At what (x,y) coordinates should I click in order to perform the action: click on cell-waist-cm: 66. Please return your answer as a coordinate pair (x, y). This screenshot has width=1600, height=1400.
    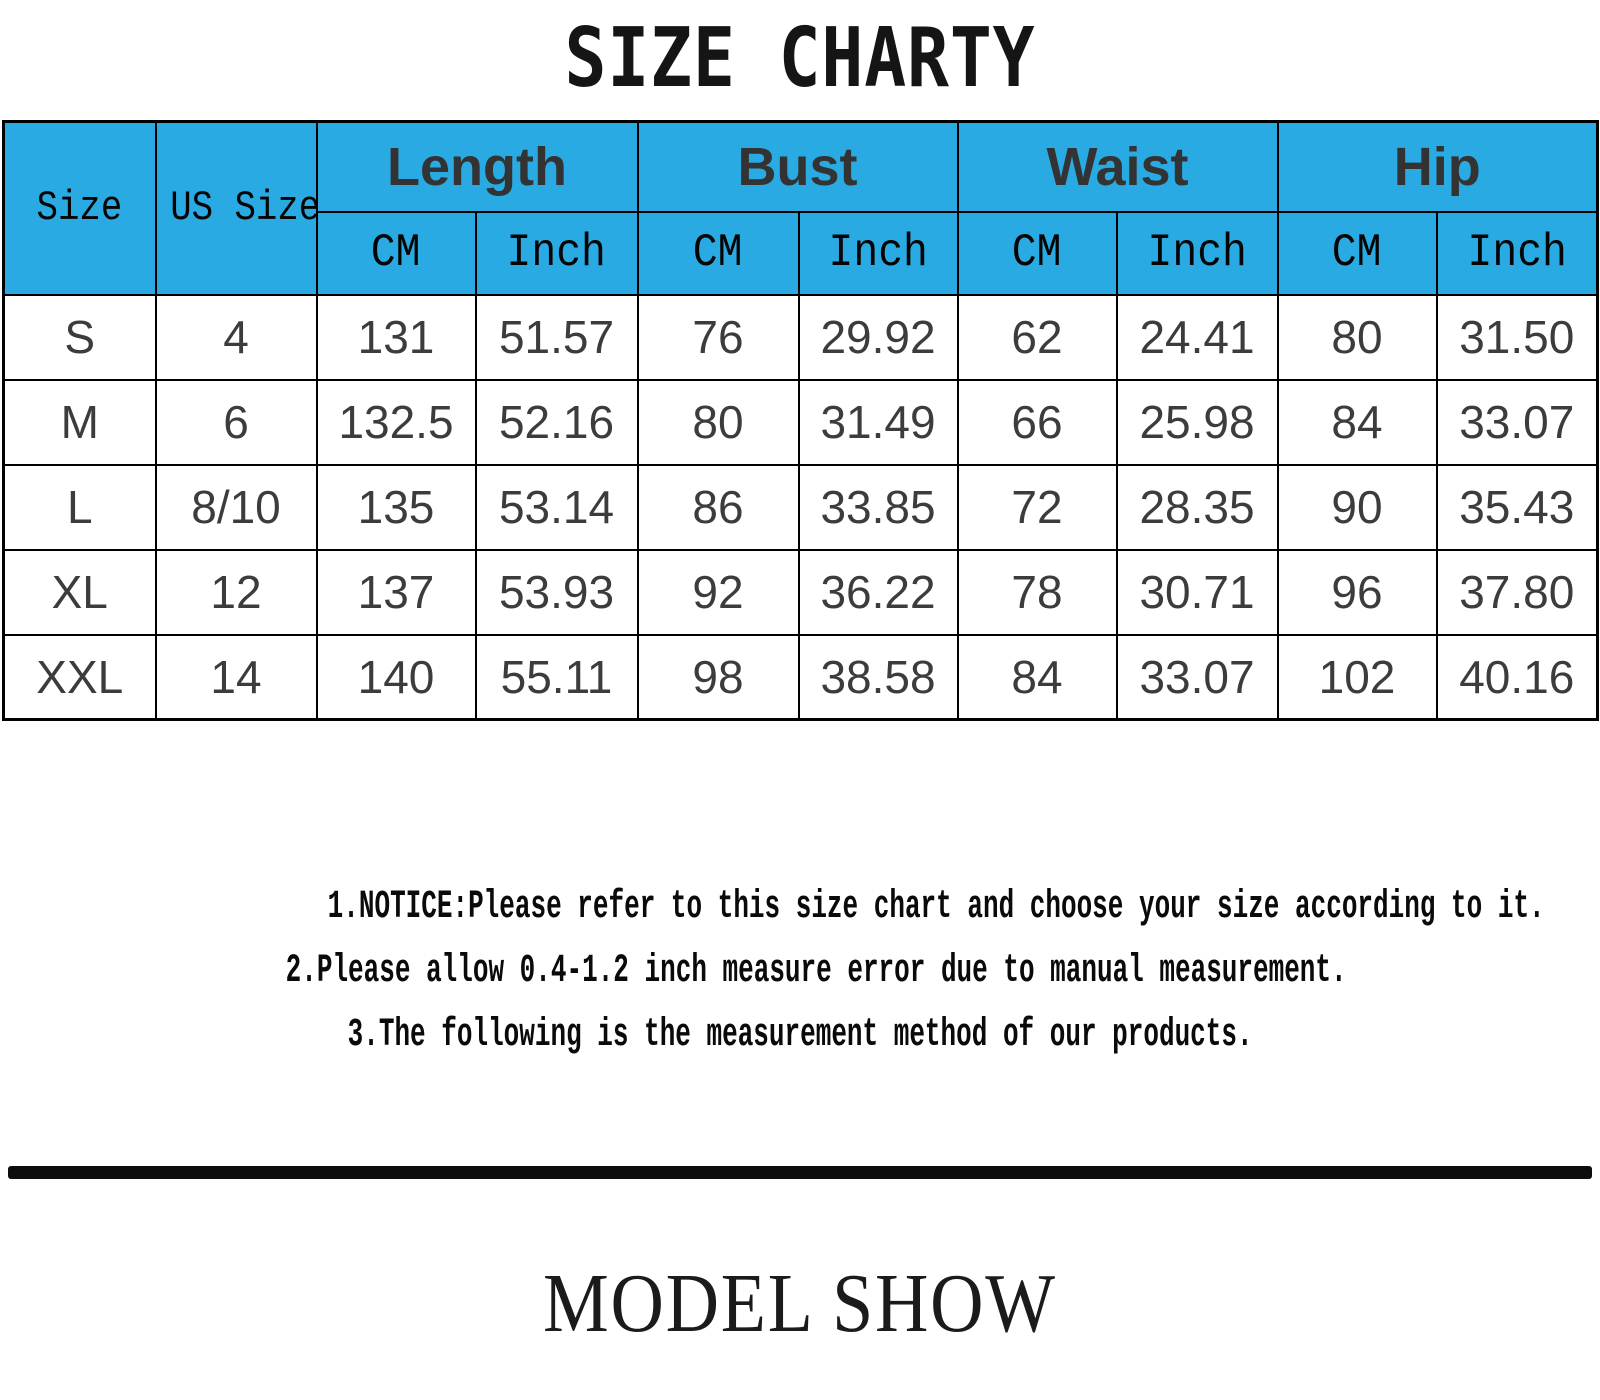
    Looking at the image, I should click on (1037, 422).